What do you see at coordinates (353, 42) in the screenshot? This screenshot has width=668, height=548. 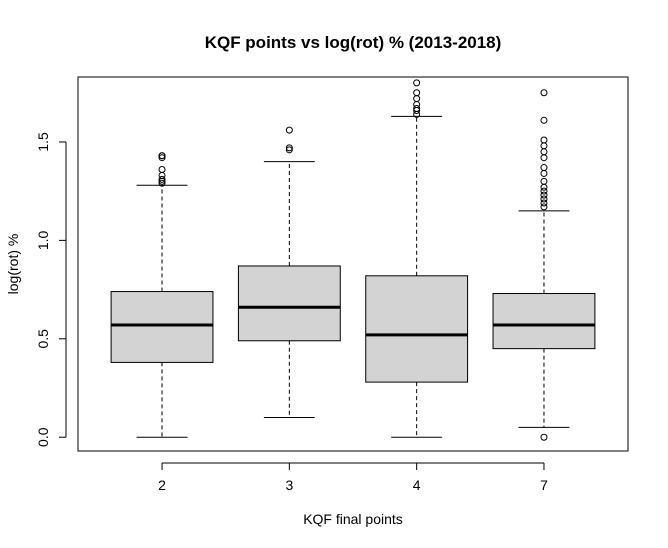 I see `chart-title: KQF points vs log(rot) % (2013-2018)` at bounding box center [353, 42].